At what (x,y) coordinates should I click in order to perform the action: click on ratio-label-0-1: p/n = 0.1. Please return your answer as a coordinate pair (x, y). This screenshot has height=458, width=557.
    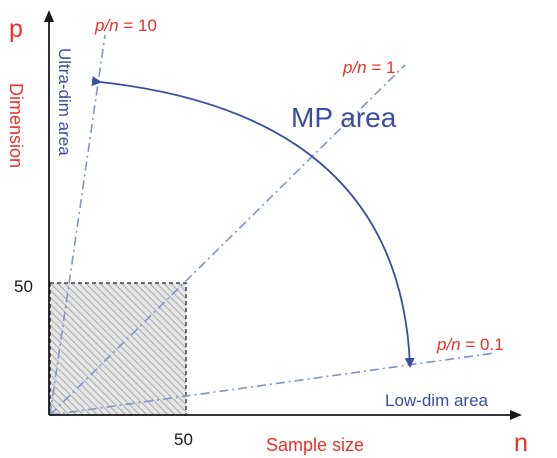
    Looking at the image, I should click on (470, 344).